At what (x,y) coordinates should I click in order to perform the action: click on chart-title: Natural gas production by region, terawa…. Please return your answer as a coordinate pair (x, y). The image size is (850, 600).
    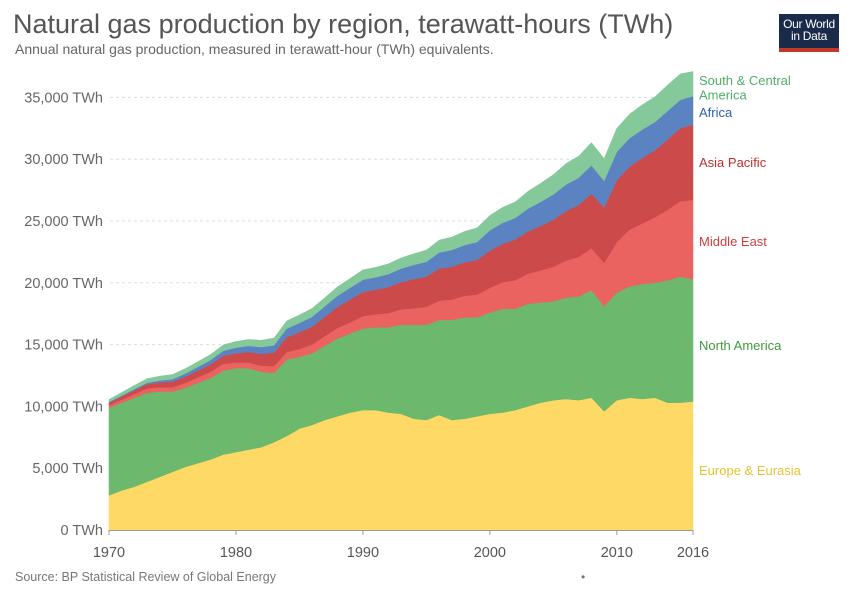
    Looking at the image, I should click on (343, 24).